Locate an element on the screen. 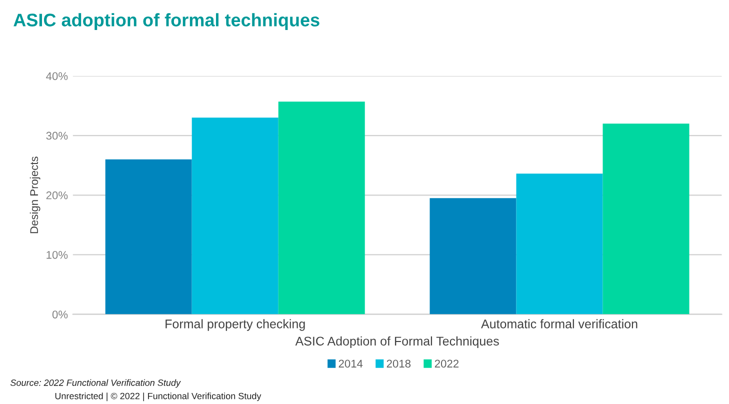 This screenshot has height=404, width=729. legend-label: 2018 is located at coordinates (398, 364).